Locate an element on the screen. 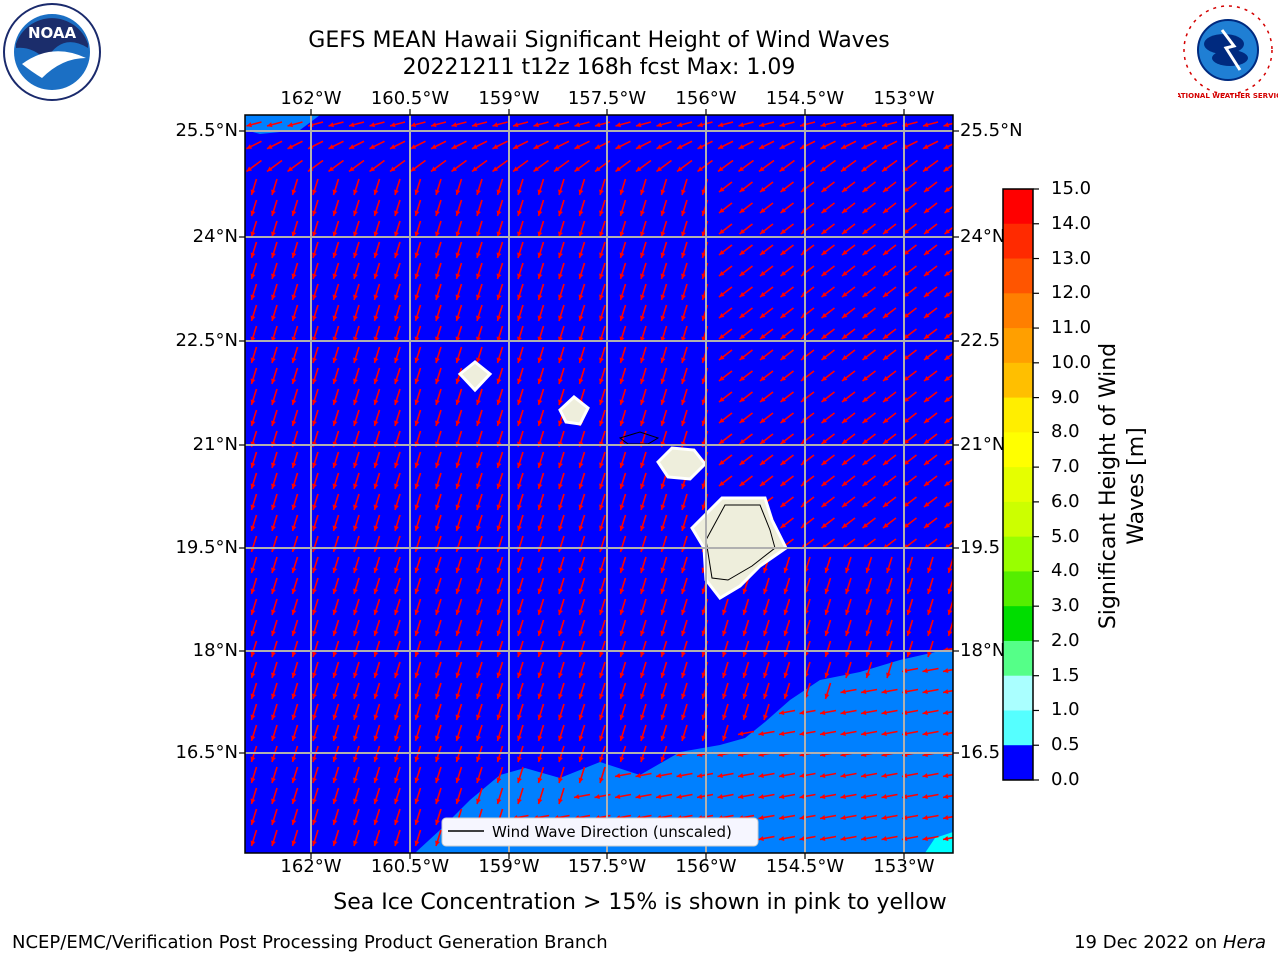 The width and height of the screenshot is (1280, 960). lat-label-right: 25.5°N is located at coordinates (991, 130).